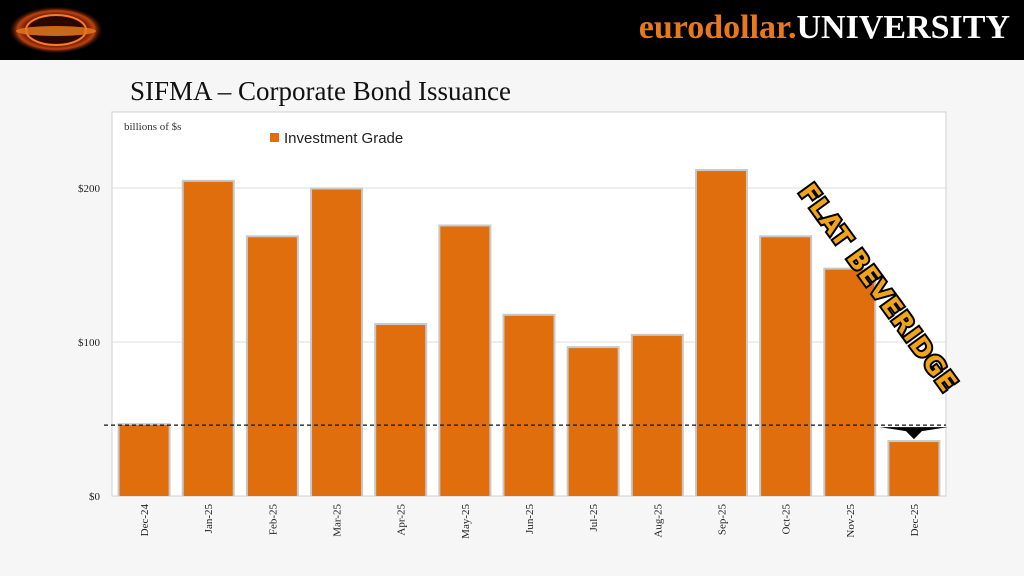 The image size is (1024, 576). I want to click on brand-part-2: UNIVERSITY, so click(903, 27).